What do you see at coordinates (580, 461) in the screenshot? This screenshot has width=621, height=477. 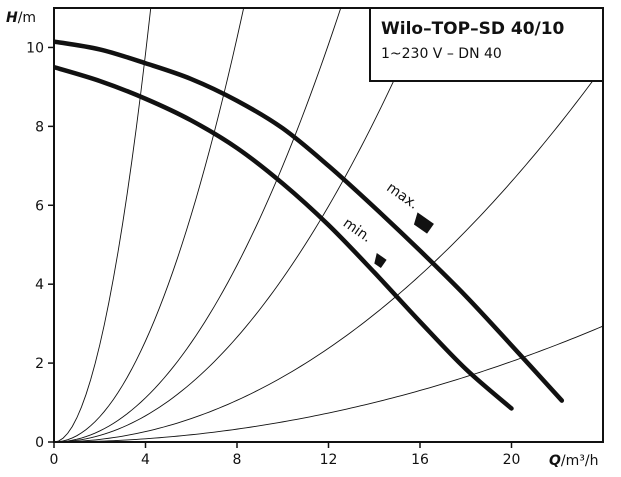 I see `x-axis-unit: /m³/h` at bounding box center [580, 461].